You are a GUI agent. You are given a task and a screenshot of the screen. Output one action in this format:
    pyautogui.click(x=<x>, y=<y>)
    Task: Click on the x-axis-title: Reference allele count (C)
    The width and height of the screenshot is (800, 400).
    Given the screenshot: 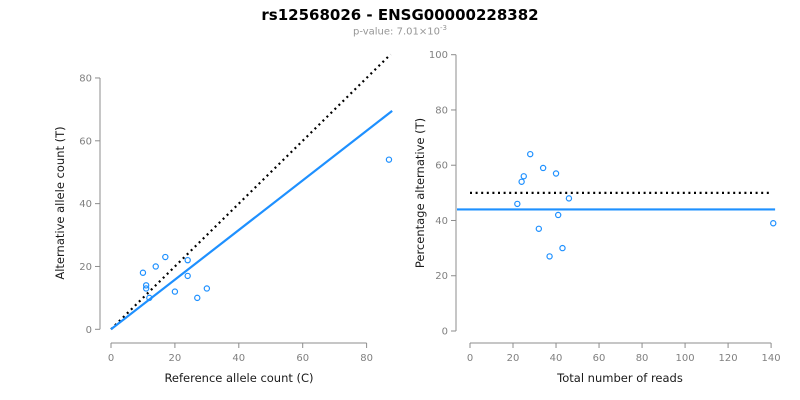 What is the action you would take?
    pyautogui.click(x=238, y=378)
    